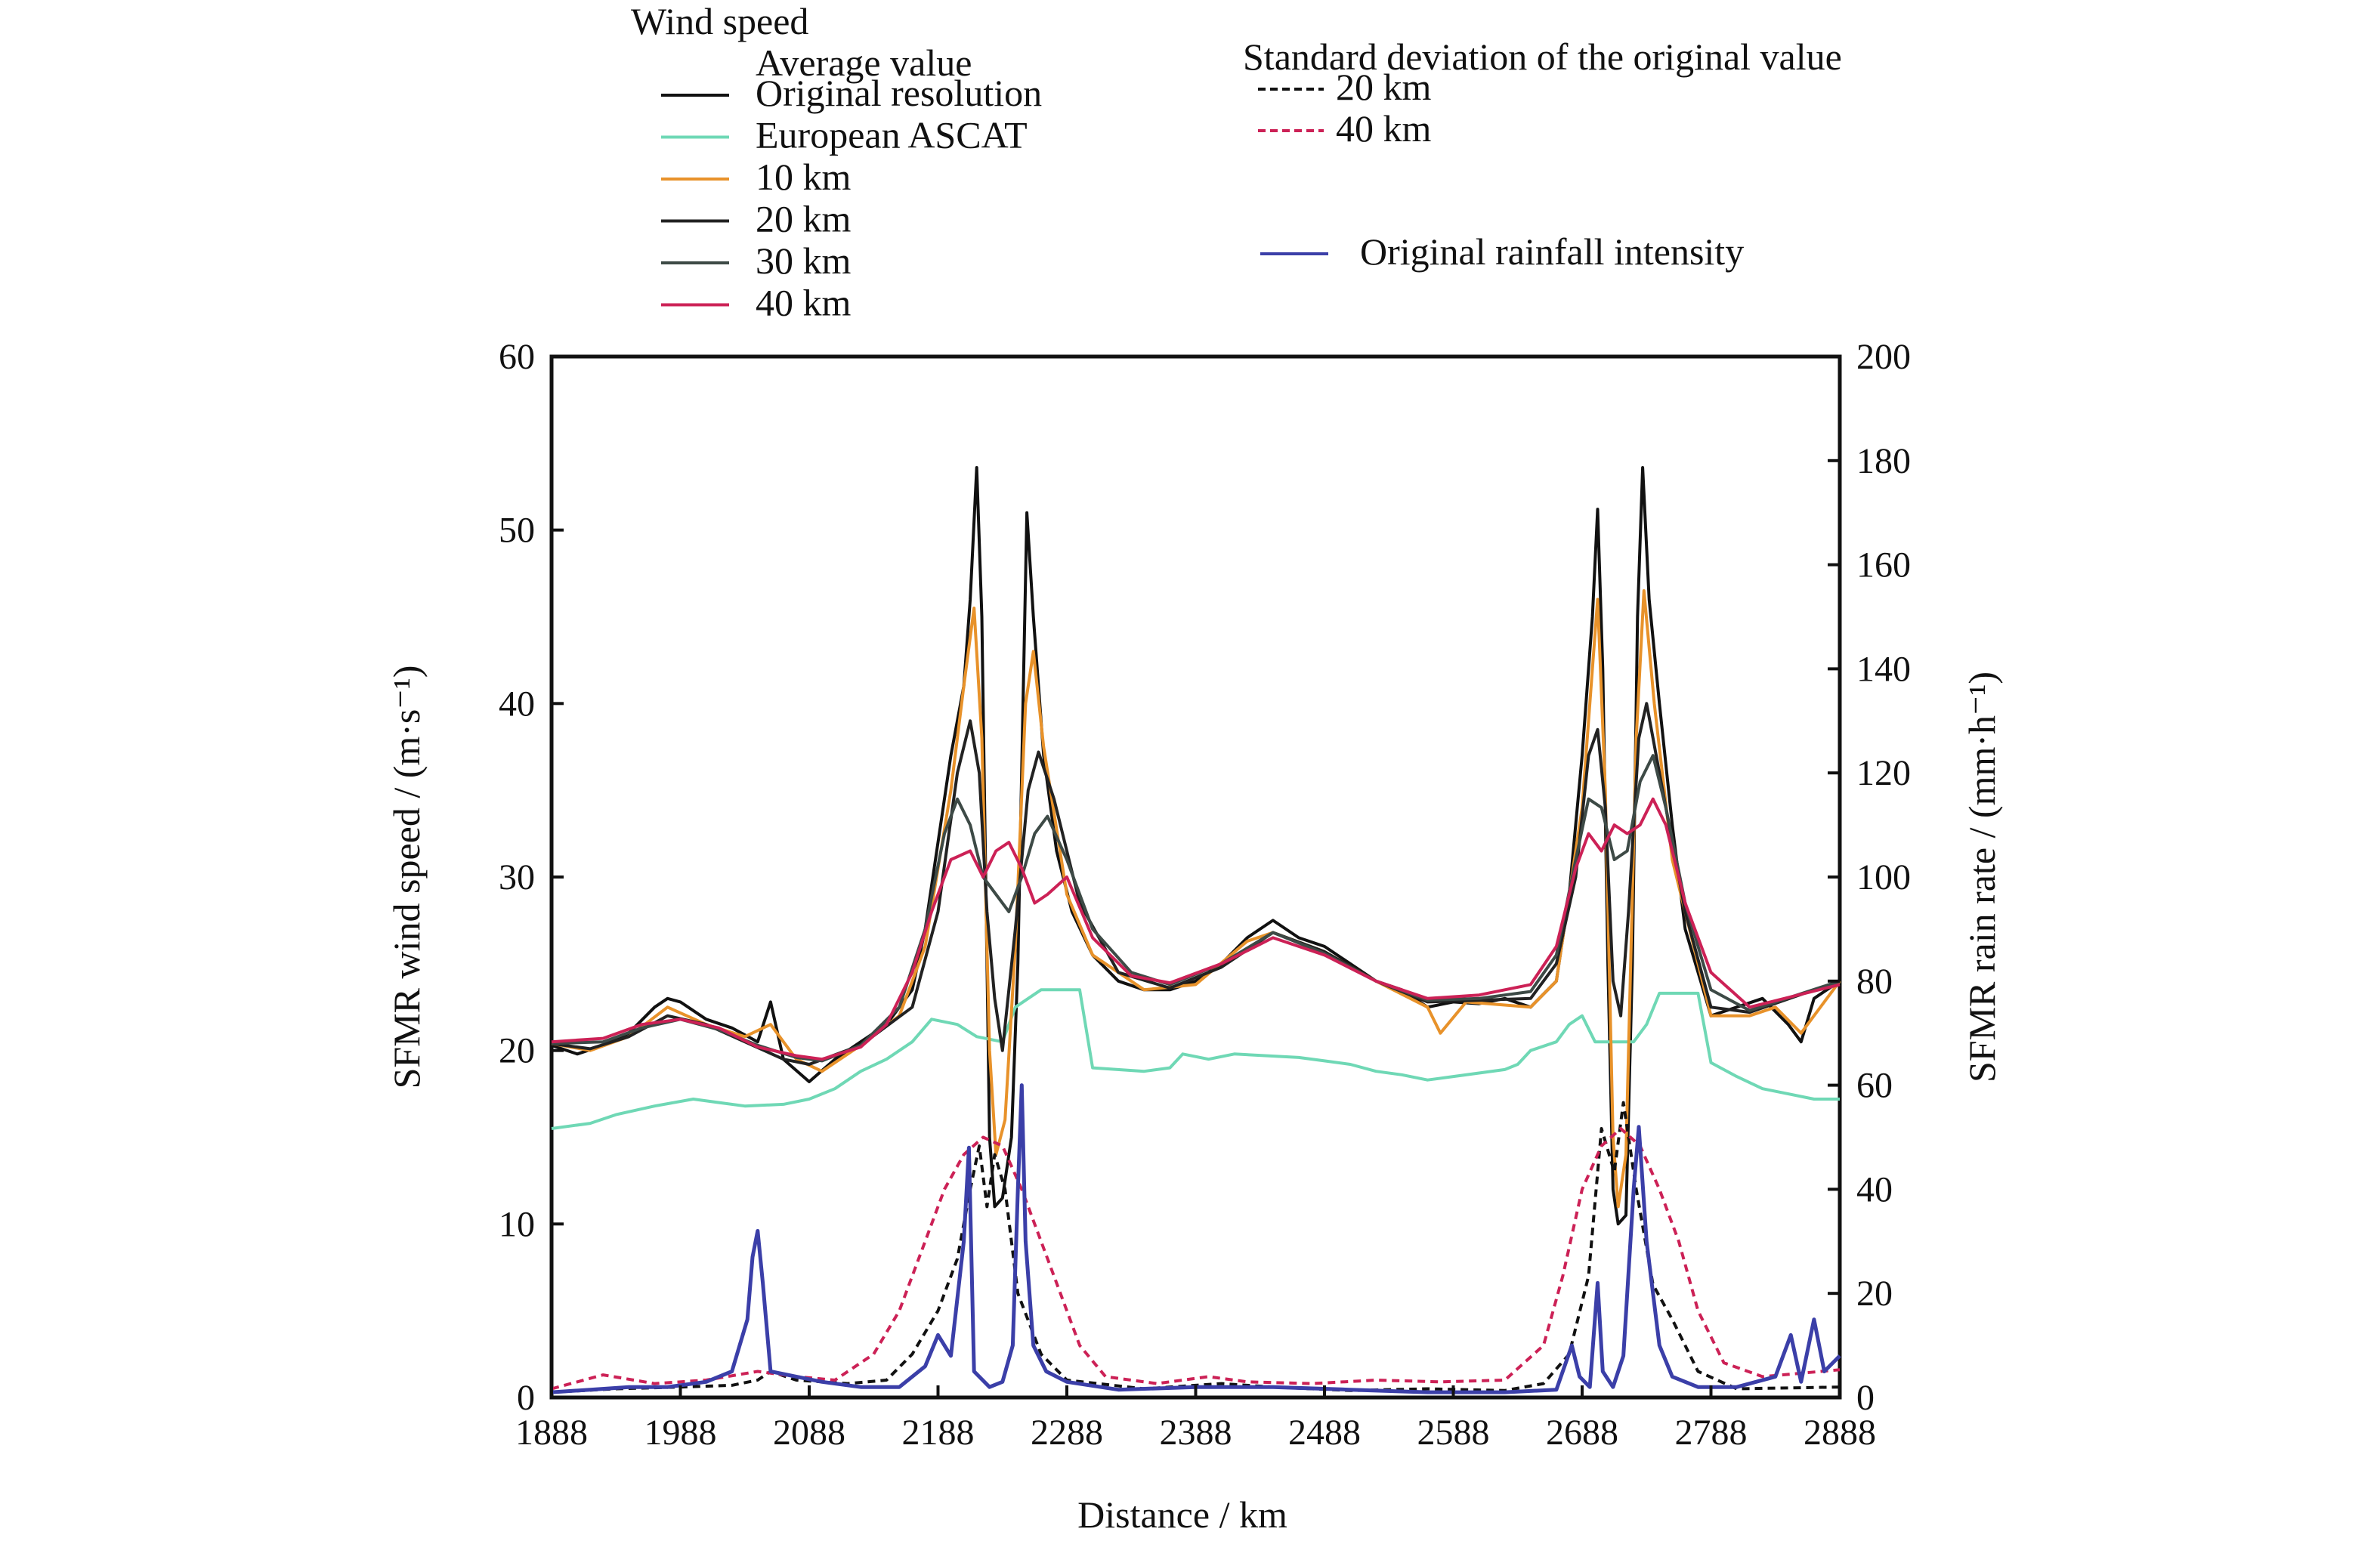 This screenshot has width=2380, height=1541. Describe the element at coordinates (899, 93) in the screenshot. I see `legend-label-avg-original-resolution: Original resolution` at that location.